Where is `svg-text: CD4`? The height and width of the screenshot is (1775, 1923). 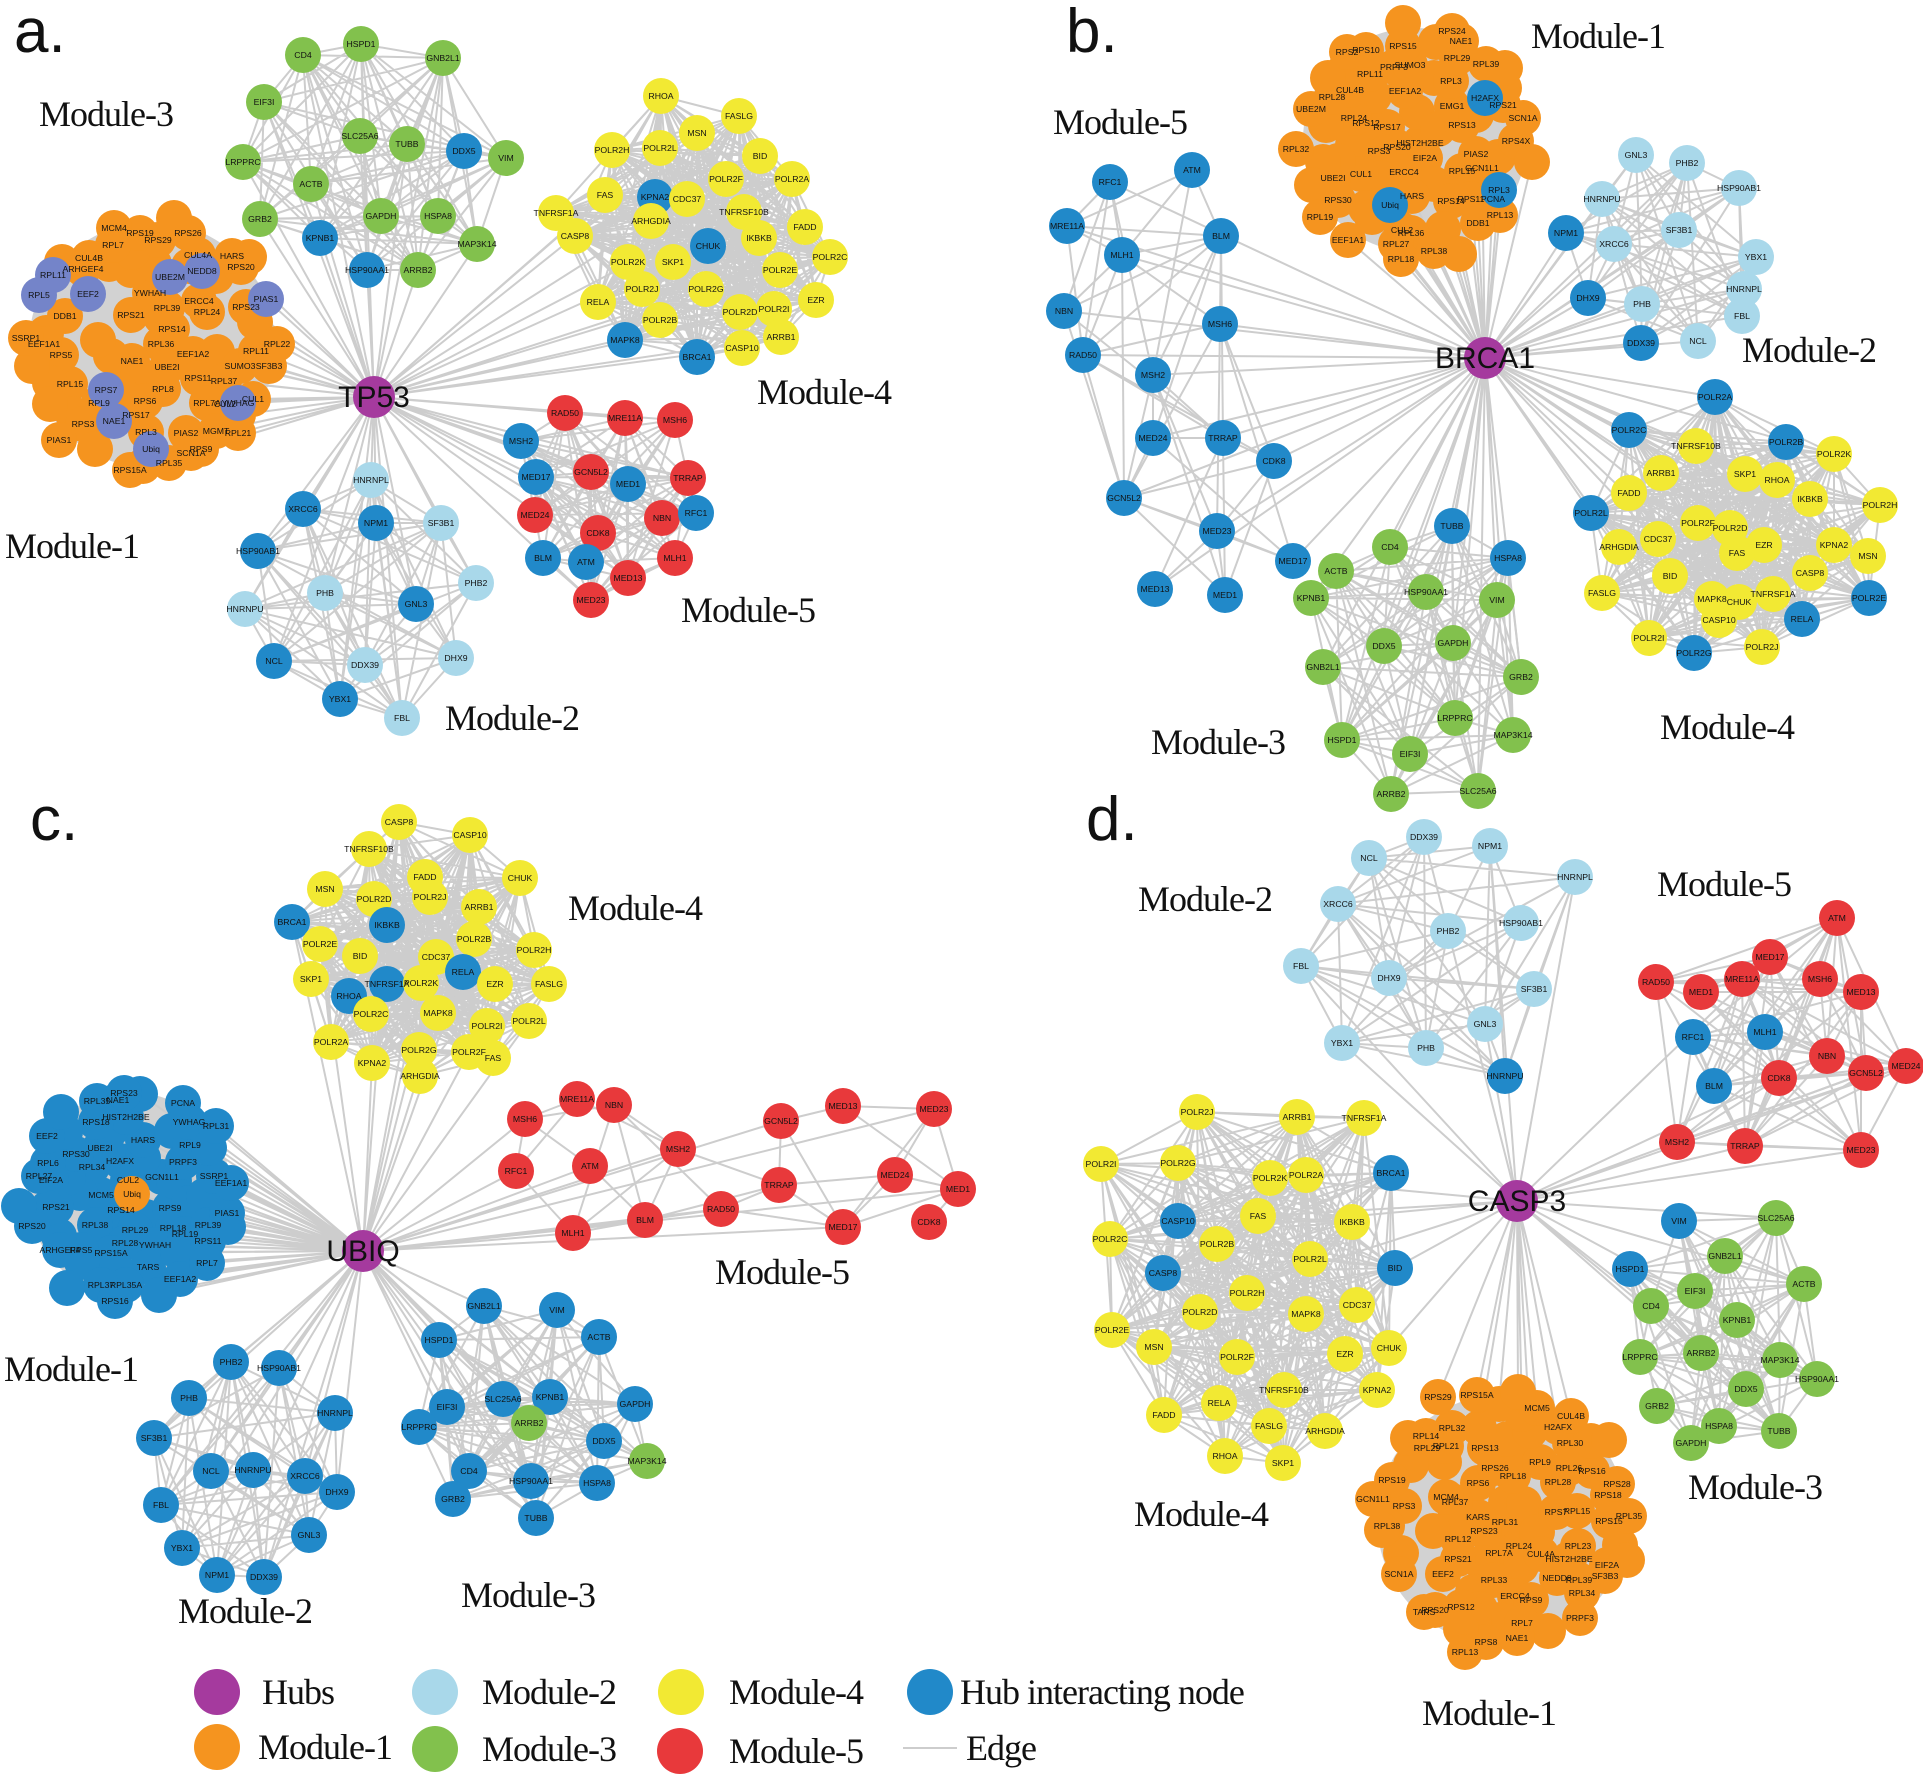
svg-text: CD4 is located at coordinates (469, 1471).